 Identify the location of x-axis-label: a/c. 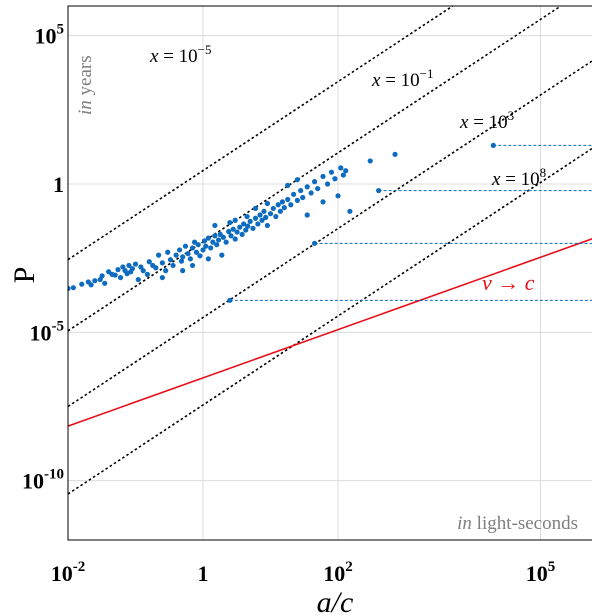
(335, 601).